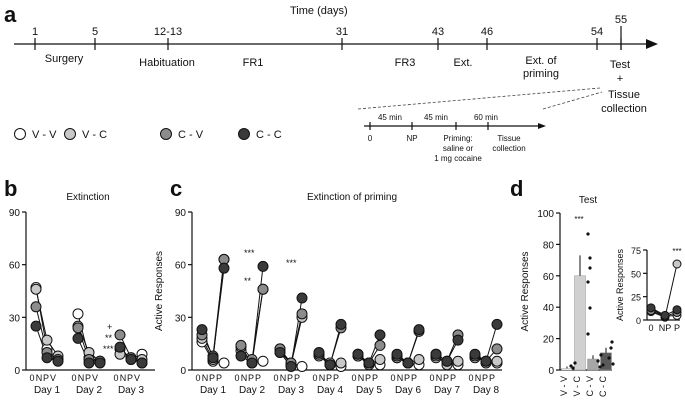  Describe the element at coordinates (652, 44) in the screenshot. I see `timeline-arrowhead` at that location.